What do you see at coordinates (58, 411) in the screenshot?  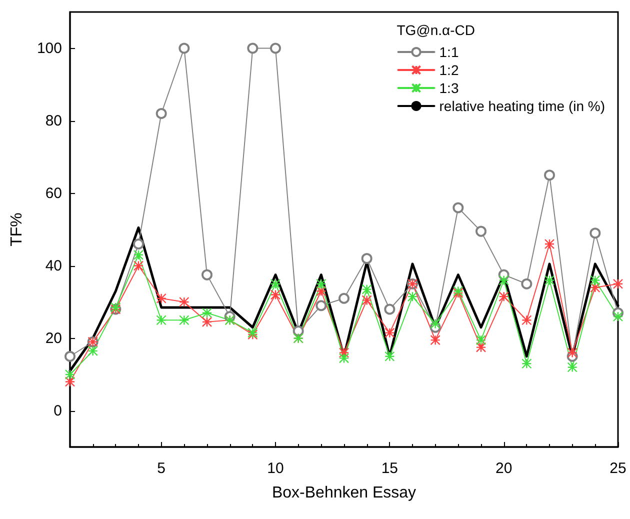 I see `y-tick-label: 0` at bounding box center [58, 411].